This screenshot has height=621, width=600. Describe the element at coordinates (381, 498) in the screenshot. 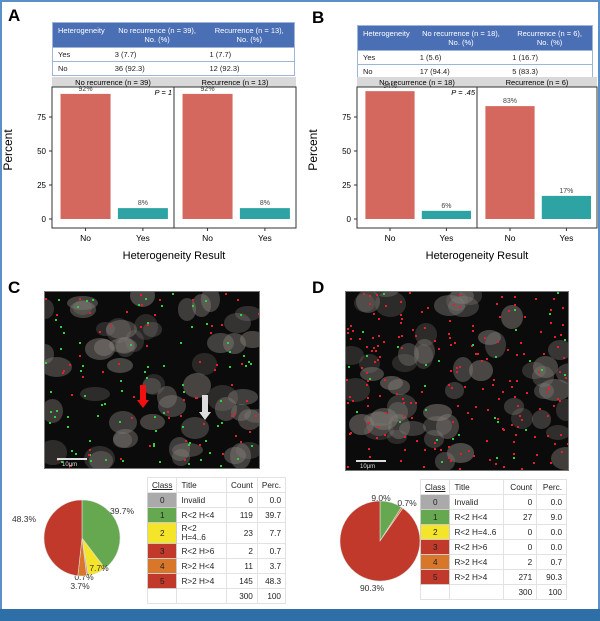

I see `pie-slice-label: 9.0%` at that location.